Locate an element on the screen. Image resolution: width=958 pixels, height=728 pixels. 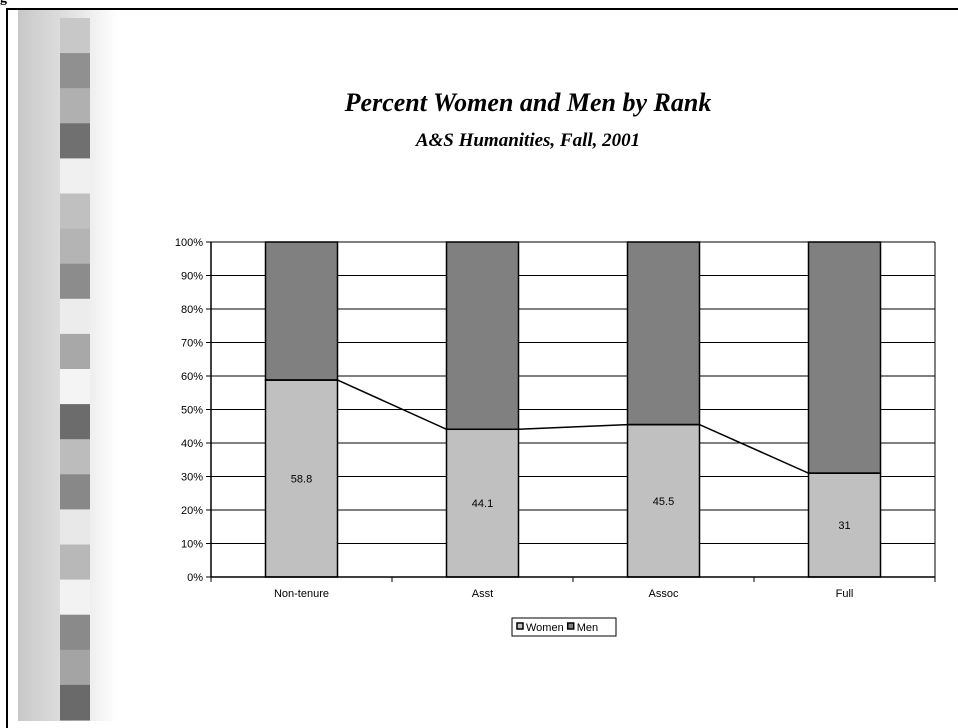
legend-swatch-men is located at coordinates (570, 626).